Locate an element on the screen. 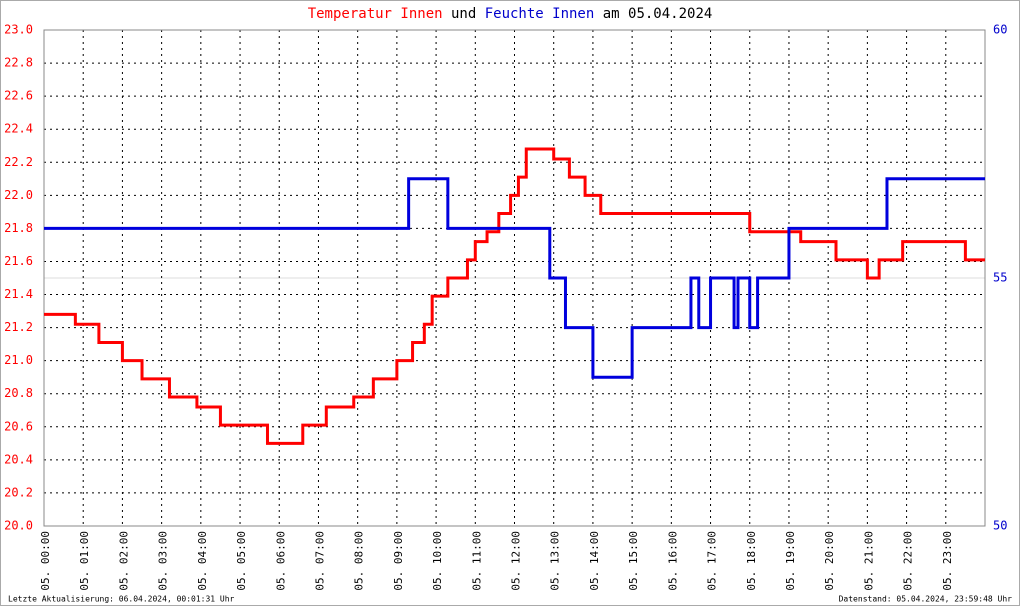 Image resolution: width=1020 pixels, height=606 pixels. y-tick-label: 20.0 is located at coordinates (18, 526).